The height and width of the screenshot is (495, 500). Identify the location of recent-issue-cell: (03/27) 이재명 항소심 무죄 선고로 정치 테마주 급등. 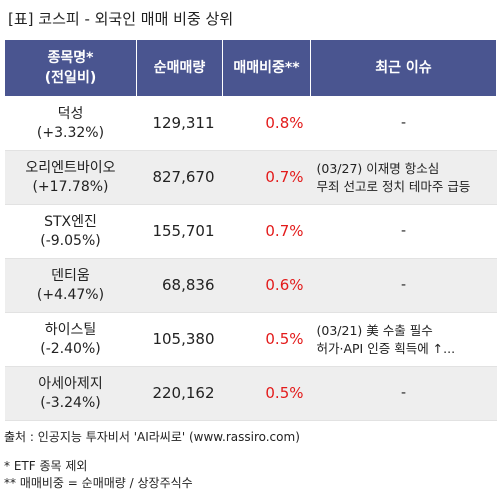
(403, 177).